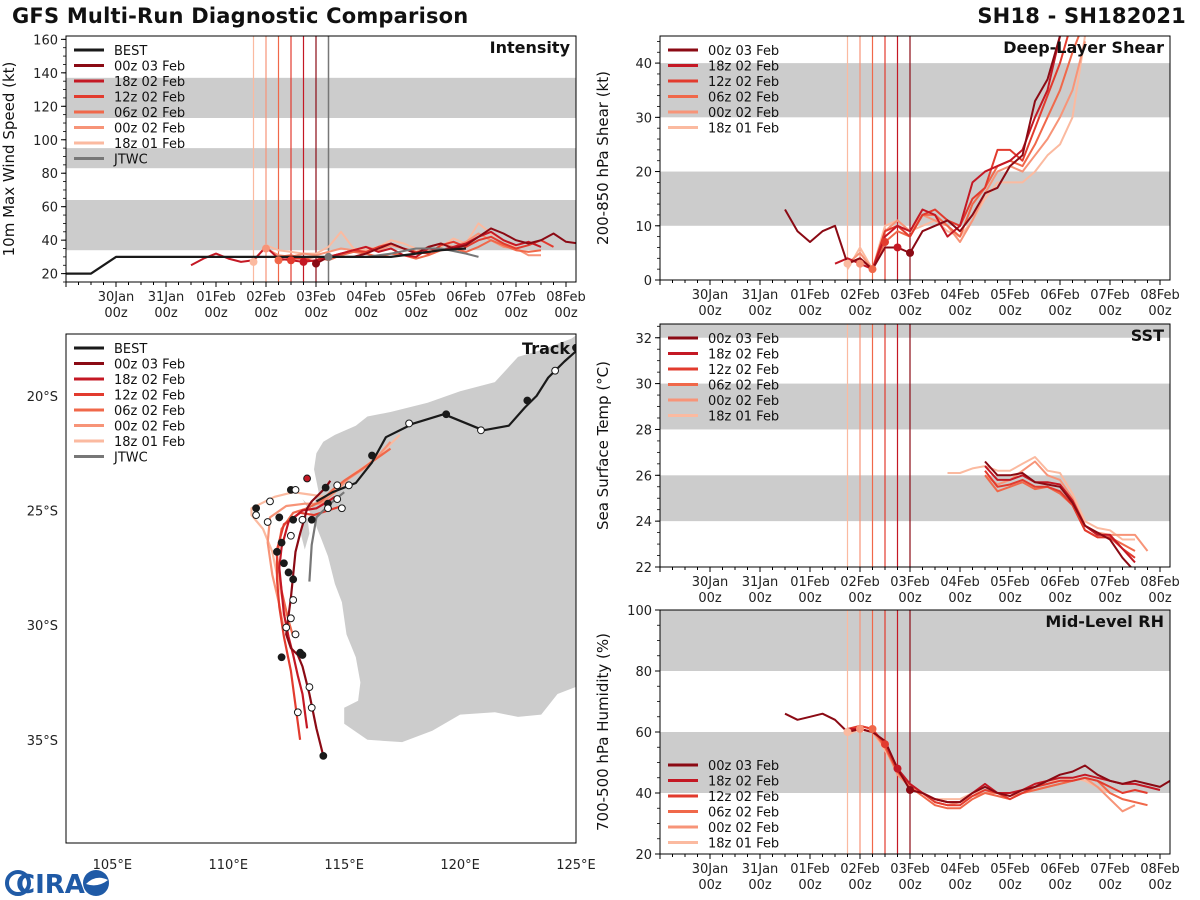  Describe the element at coordinates (872, 269) in the screenshot. I see `init-marker-06z-02-feb` at that location.